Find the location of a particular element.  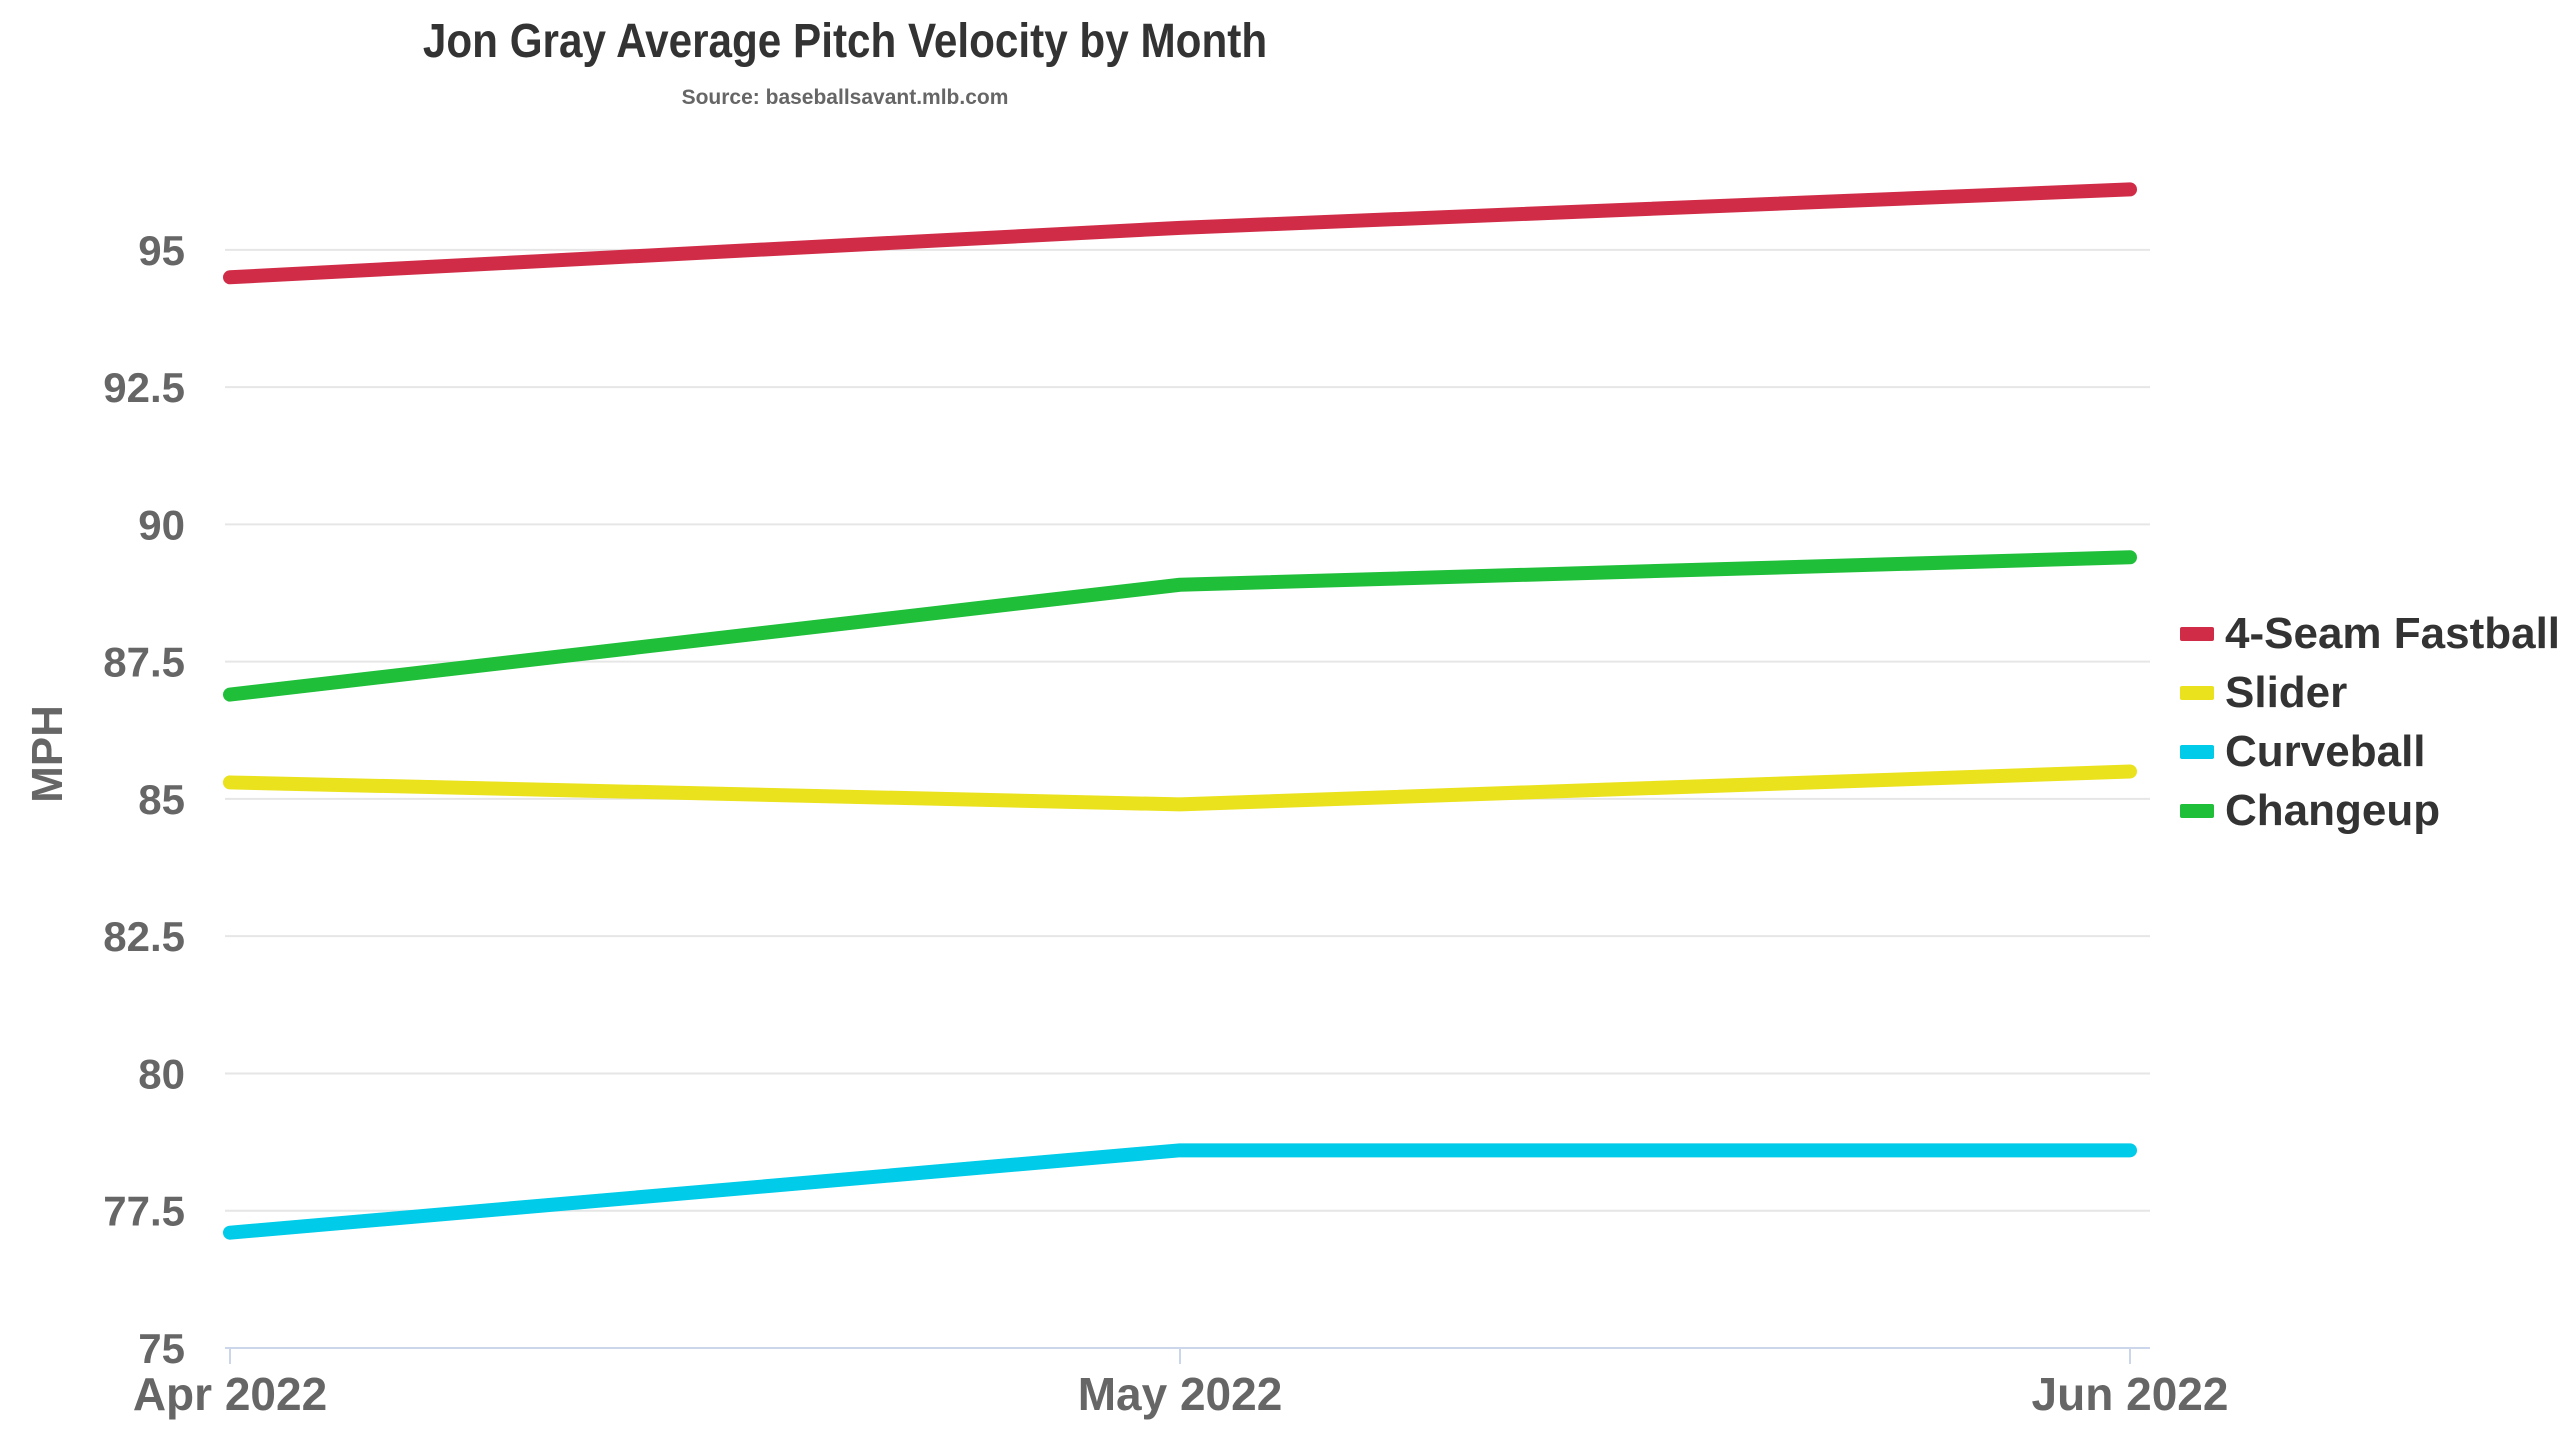

legend-label: Changeup is located at coordinates (2333, 810).